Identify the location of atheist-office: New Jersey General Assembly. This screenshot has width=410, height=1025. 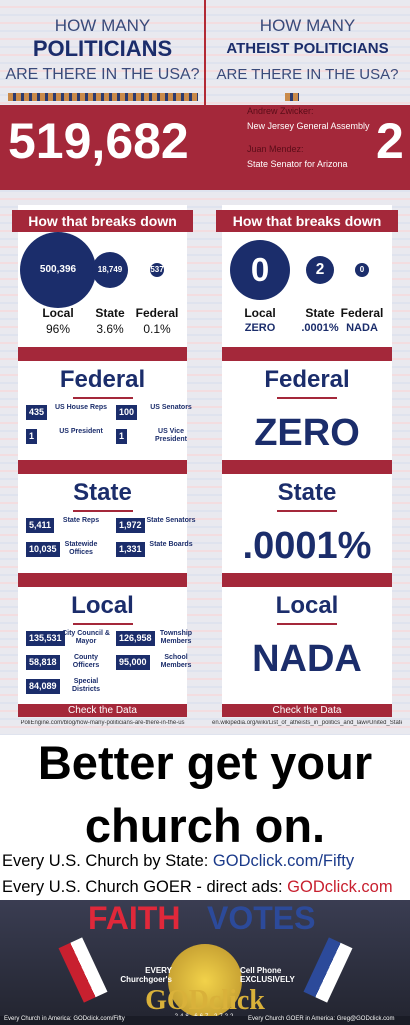
(308, 126).